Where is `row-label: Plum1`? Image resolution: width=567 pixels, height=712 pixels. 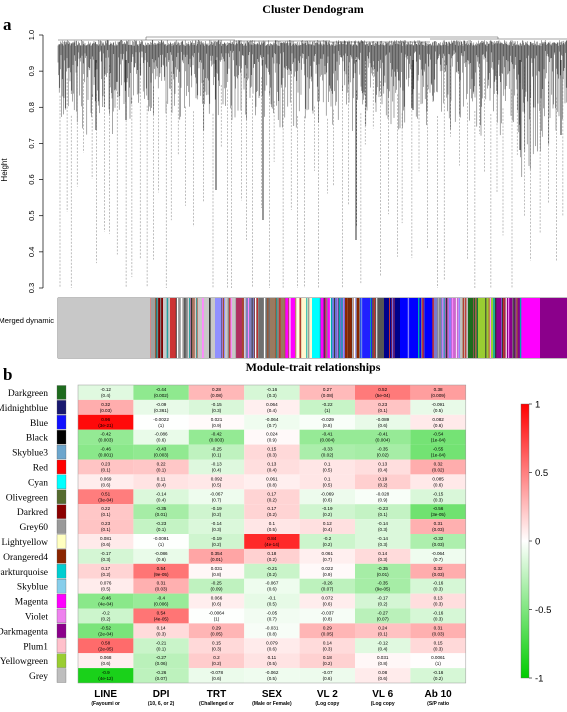
row-label: Plum1 is located at coordinates (35, 647).